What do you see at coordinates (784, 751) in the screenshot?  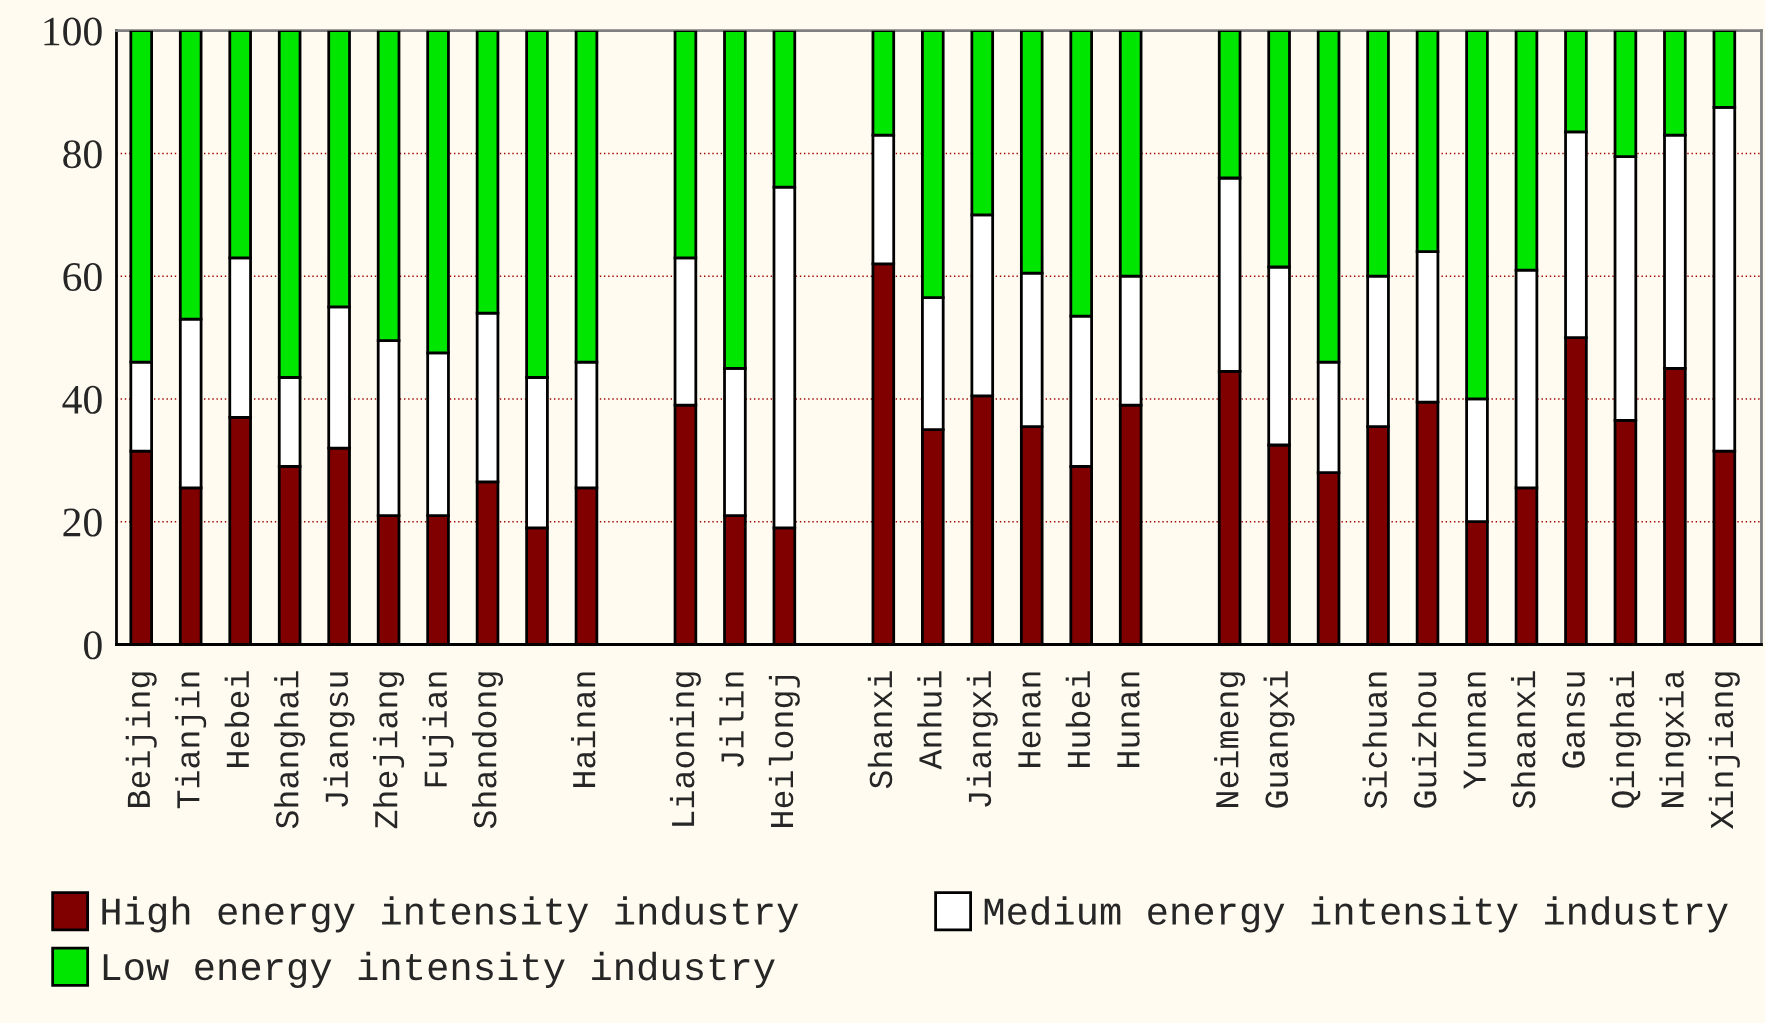 I see `x-tick-label: Heilongj` at bounding box center [784, 751].